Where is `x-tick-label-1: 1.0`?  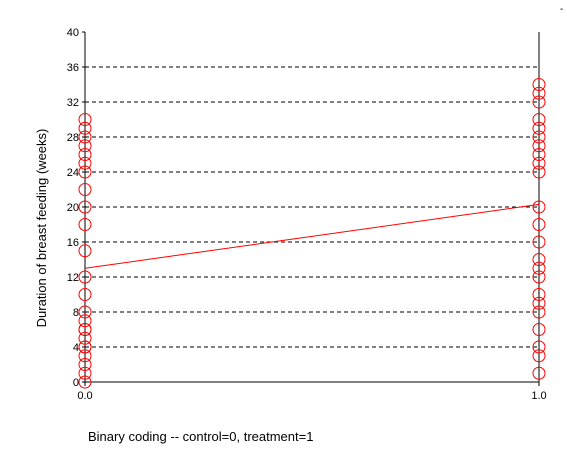
x-tick-label-1: 1.0 is located at coordinates (538, 396).